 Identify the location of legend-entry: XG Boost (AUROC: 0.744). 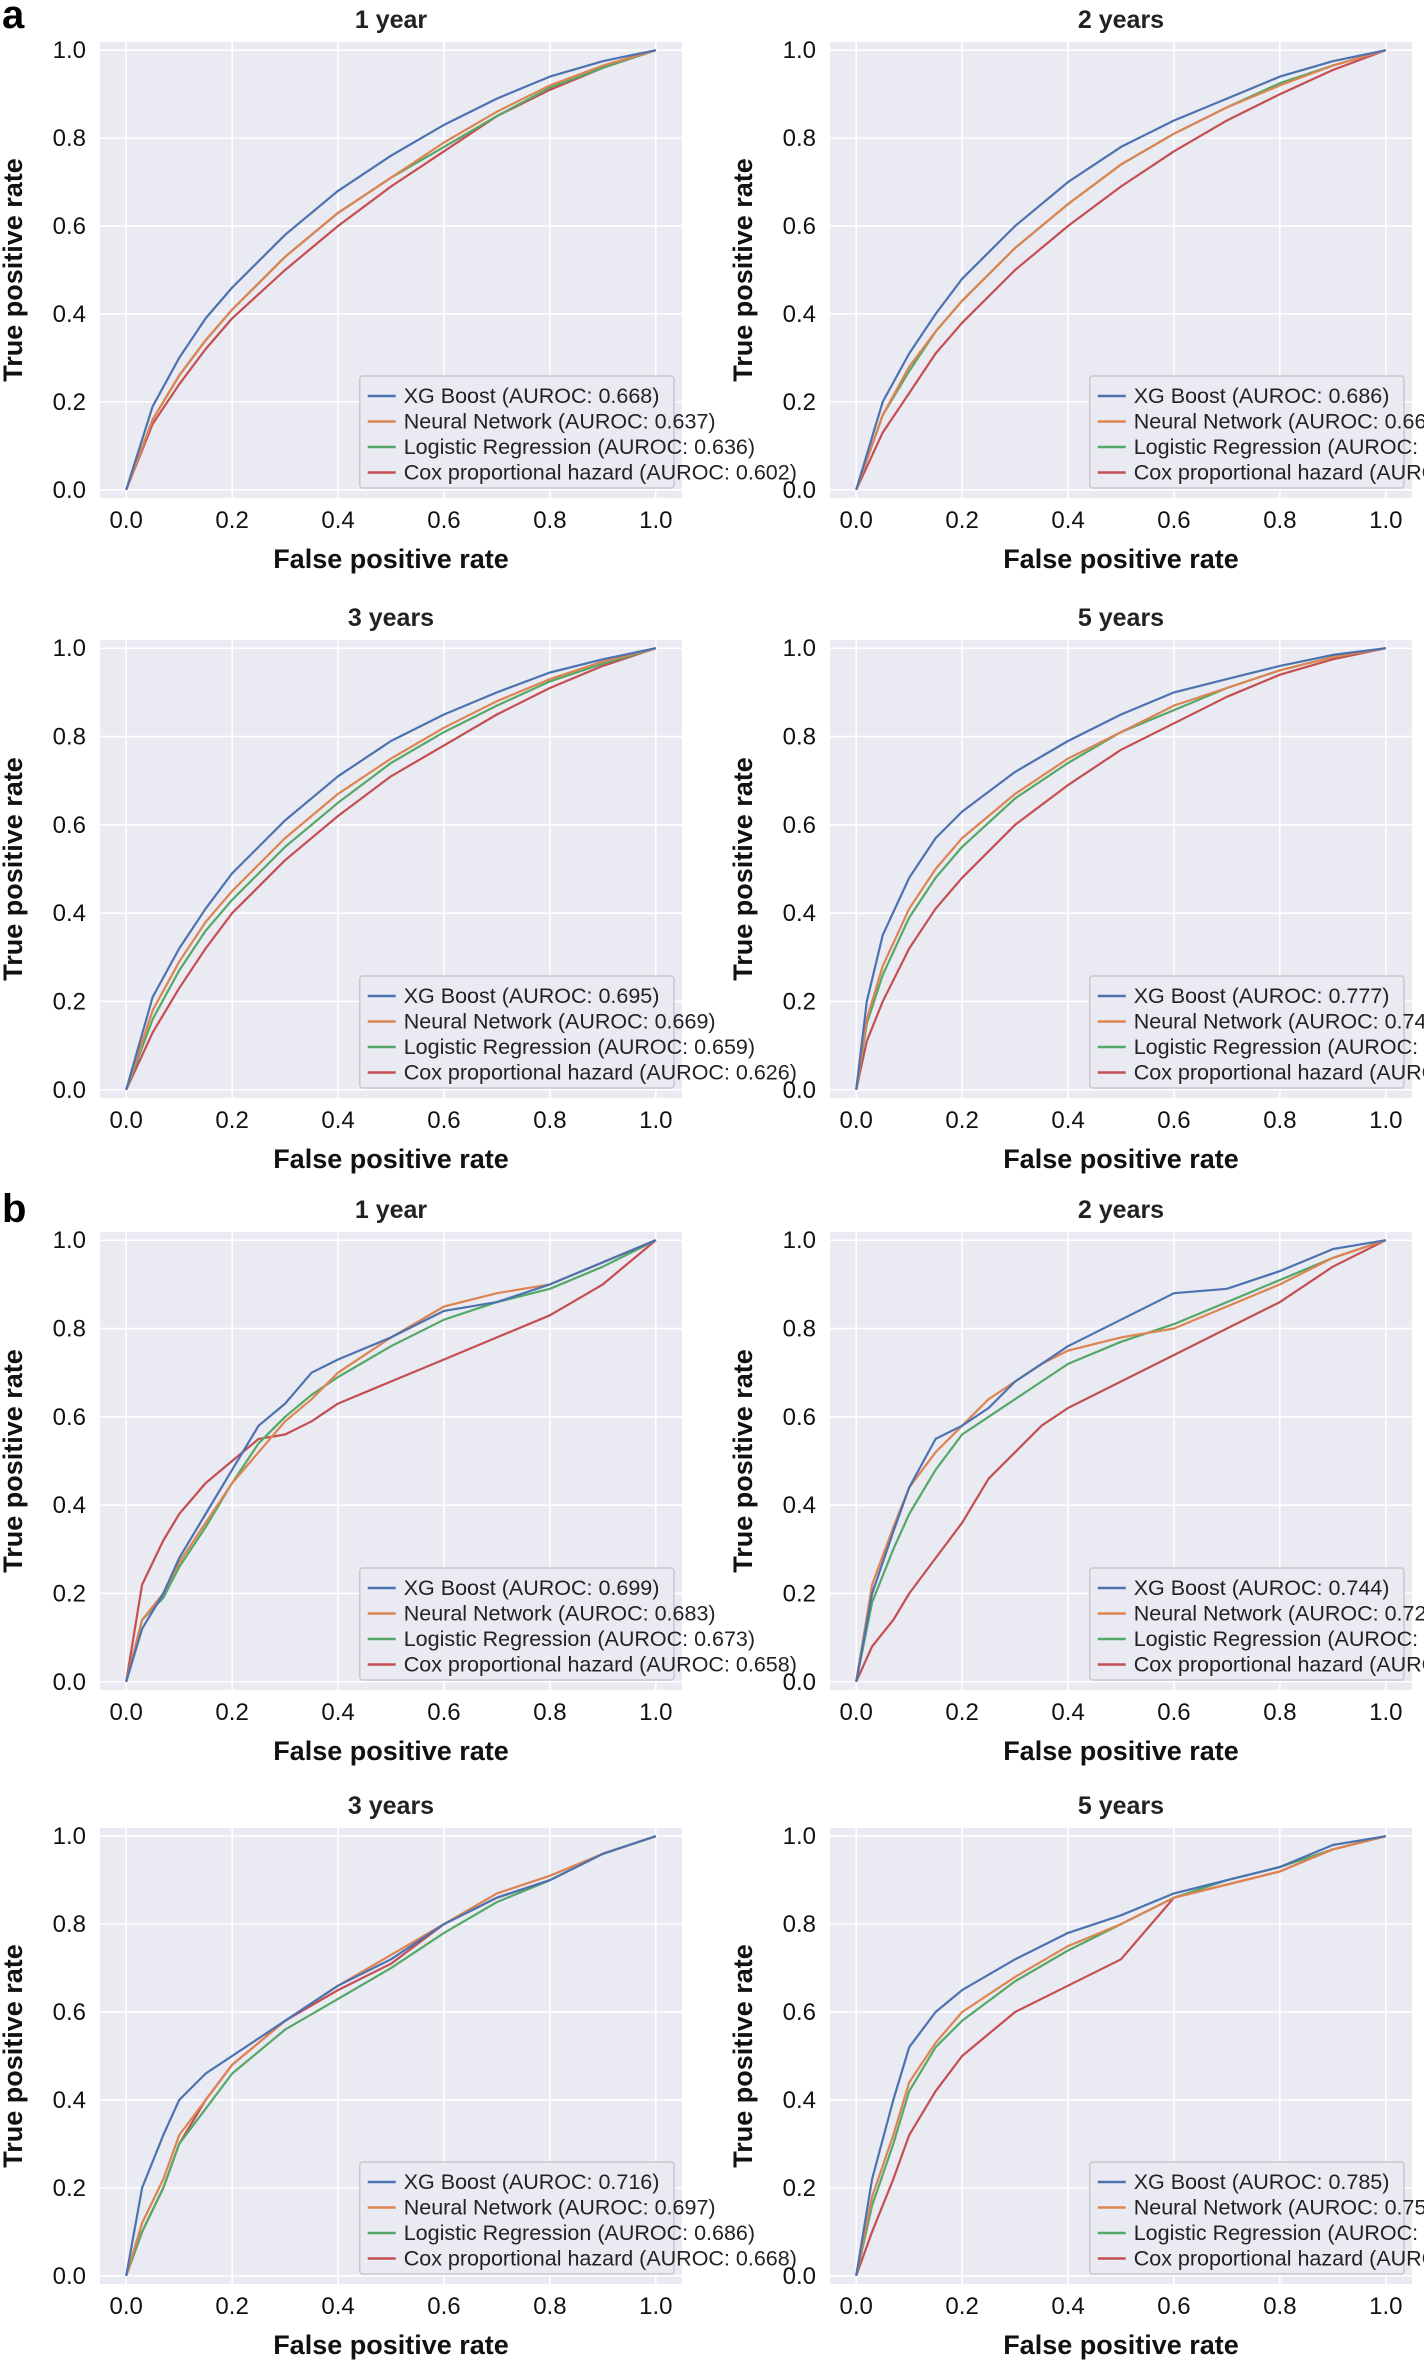
(1262, 1588).